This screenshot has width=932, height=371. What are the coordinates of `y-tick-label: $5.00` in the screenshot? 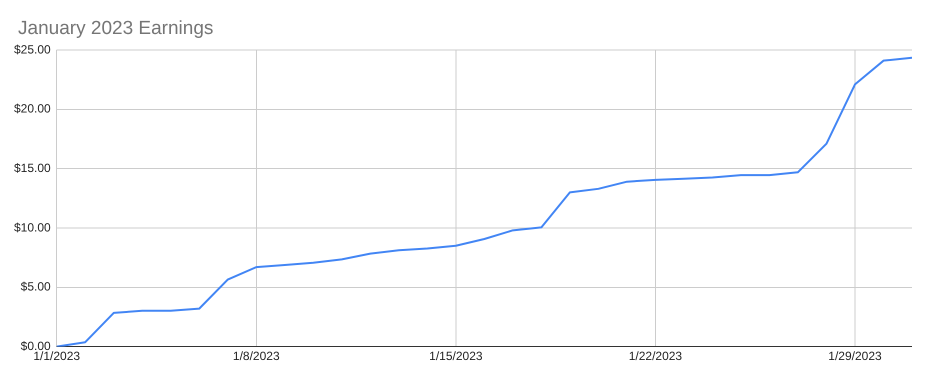 It's located at (36, 287).